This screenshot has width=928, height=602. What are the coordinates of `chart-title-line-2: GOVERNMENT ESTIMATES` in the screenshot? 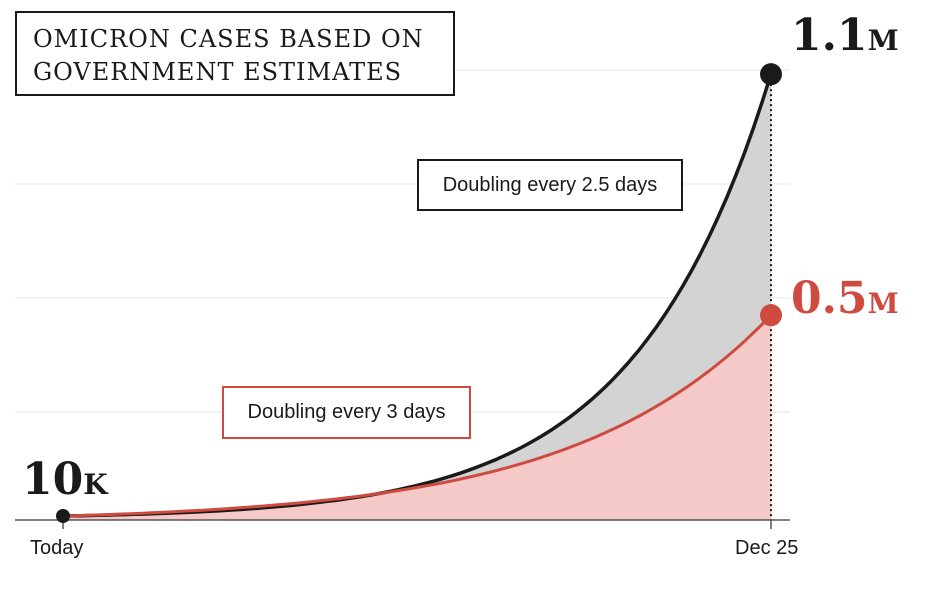 It's located at (218, 72).